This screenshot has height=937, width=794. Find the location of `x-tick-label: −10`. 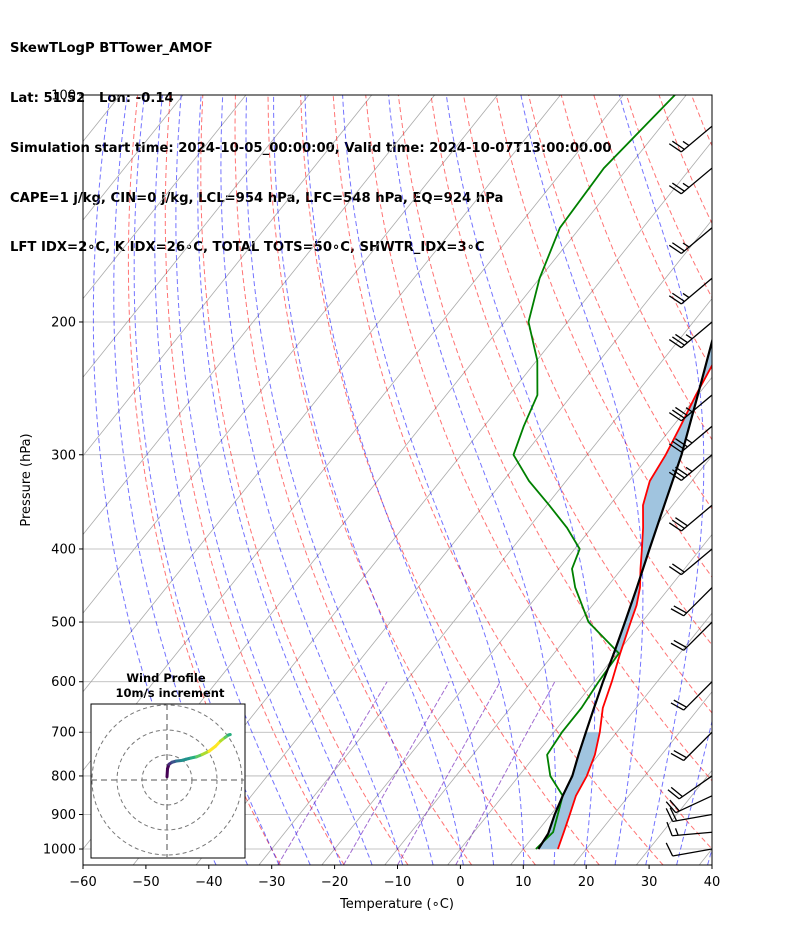

x-tick-label: −10 is located at coordinates (397, 882).